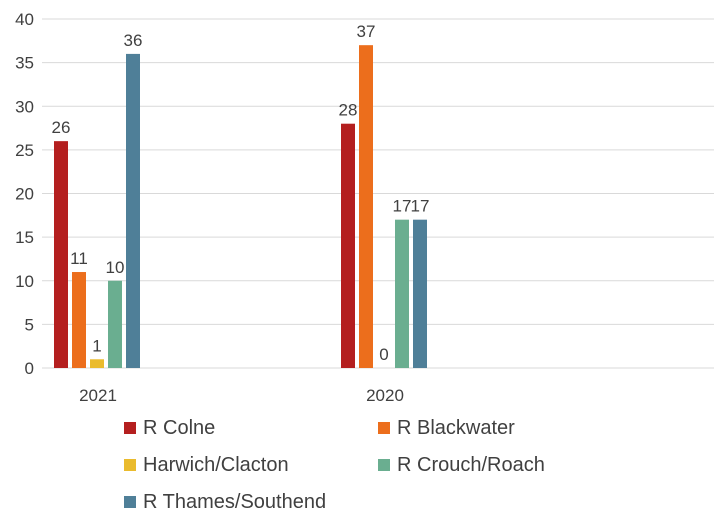 The width and height of the screenshot is (714, 518). Describe the element at coordinates (420, 293) in the screenshot. I see `bar-2020-r-thames-southend` at that location.